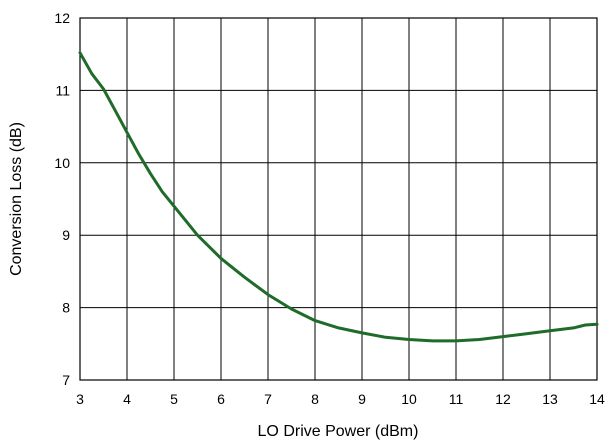 This screenshot has height=442, width=612. Describe the element at coordinates (221, 399) in the screenshot. I see `x-tick-label: 6` at that location.